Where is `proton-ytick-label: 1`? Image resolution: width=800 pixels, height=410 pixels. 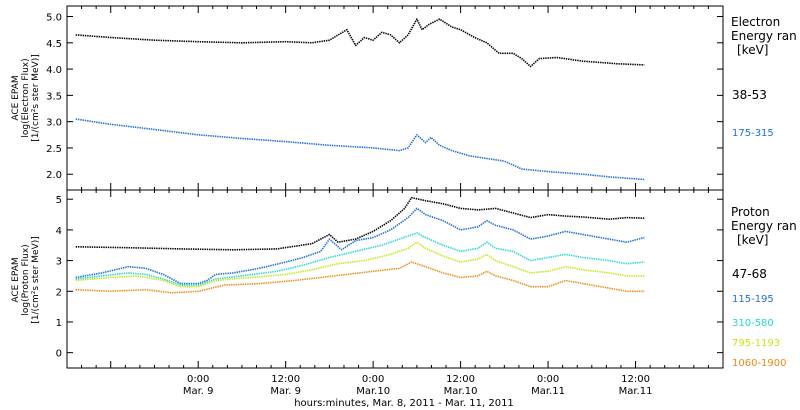 proton-ytick-label: 1 is located at coordinates (59, 323).